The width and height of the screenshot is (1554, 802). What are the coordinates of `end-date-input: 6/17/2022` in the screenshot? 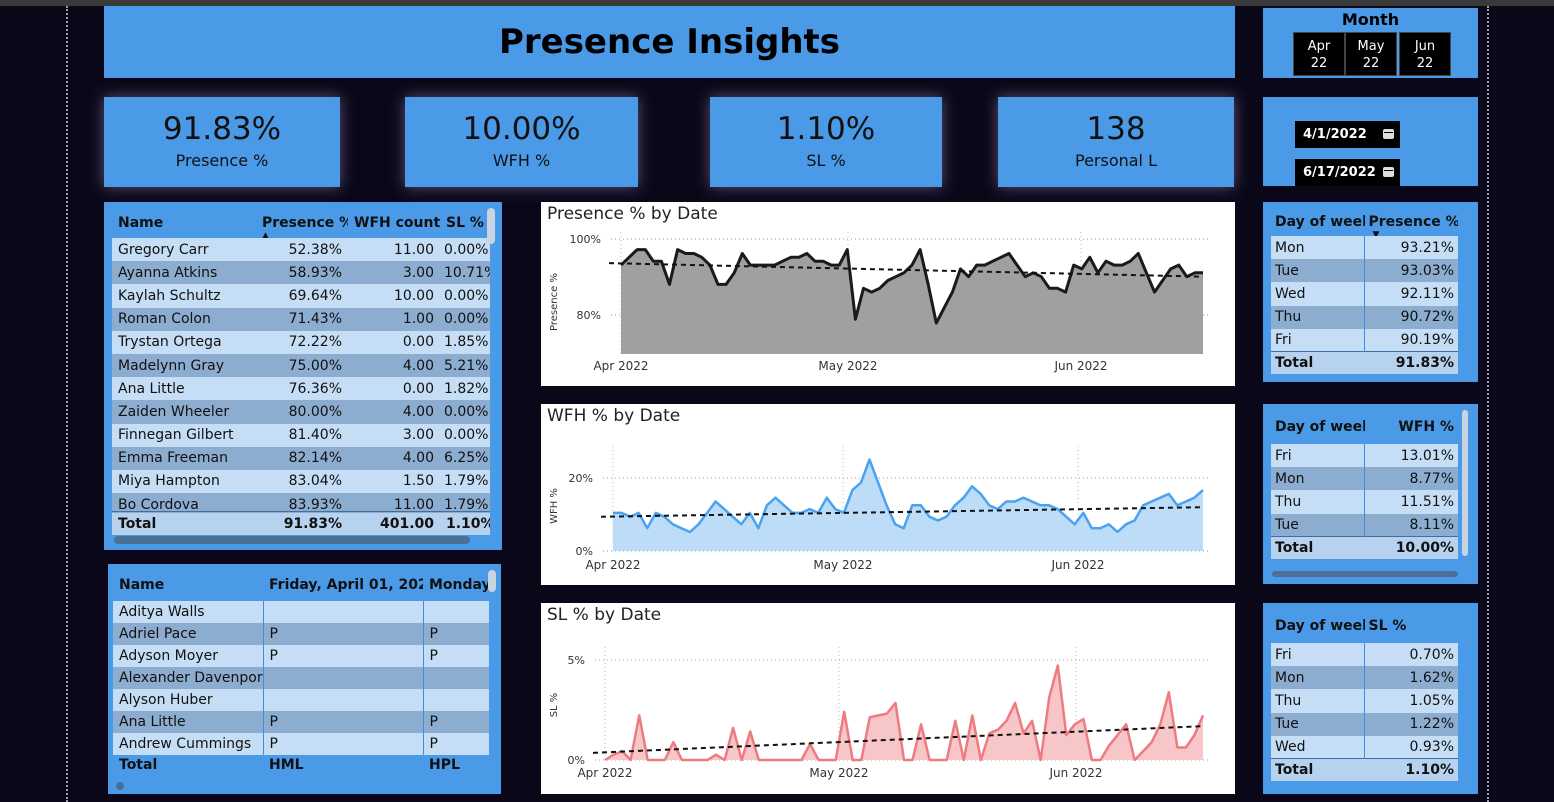 It's located at (1347, 172).